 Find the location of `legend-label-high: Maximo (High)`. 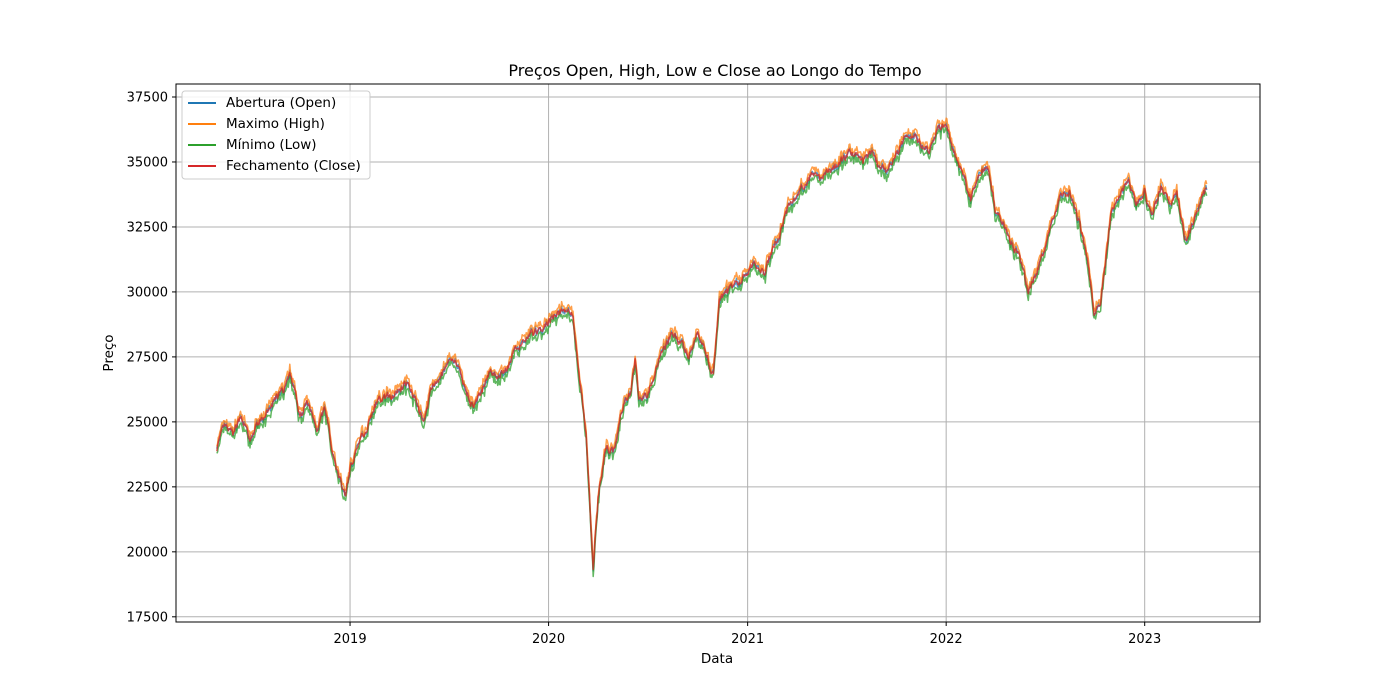

legend-label-high: Maximo (High) is located at coordinates (275, 124).